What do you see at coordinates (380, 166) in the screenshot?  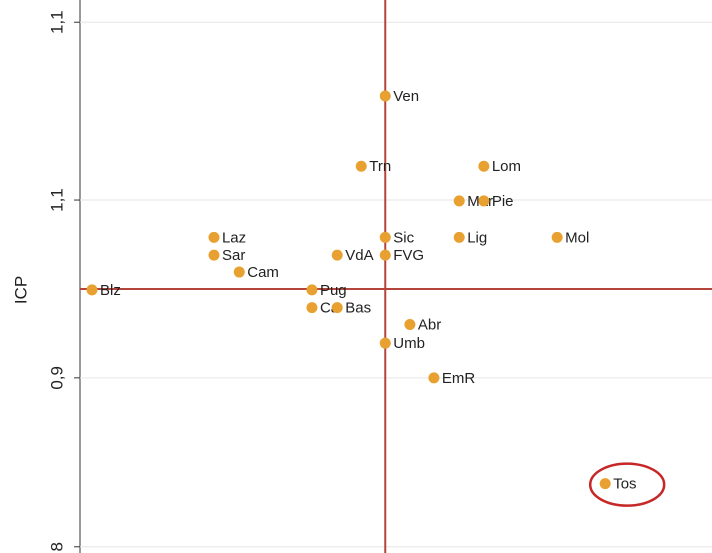 I see `point-label: Trn` at bounding box center [380, 166].